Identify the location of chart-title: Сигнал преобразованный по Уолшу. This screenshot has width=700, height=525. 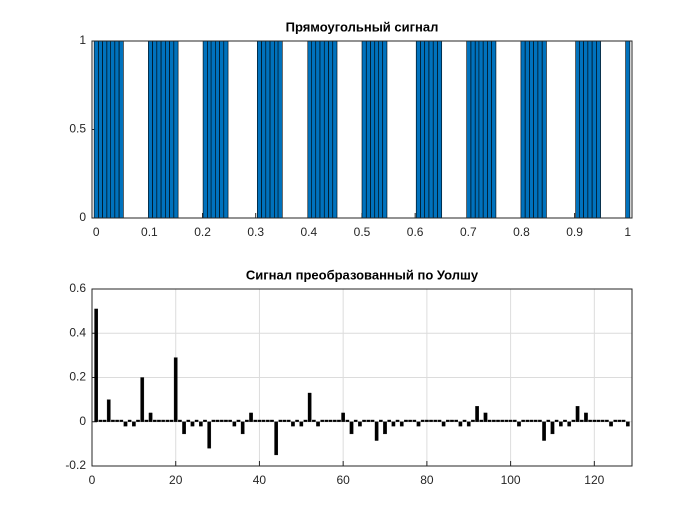
(362, 274).